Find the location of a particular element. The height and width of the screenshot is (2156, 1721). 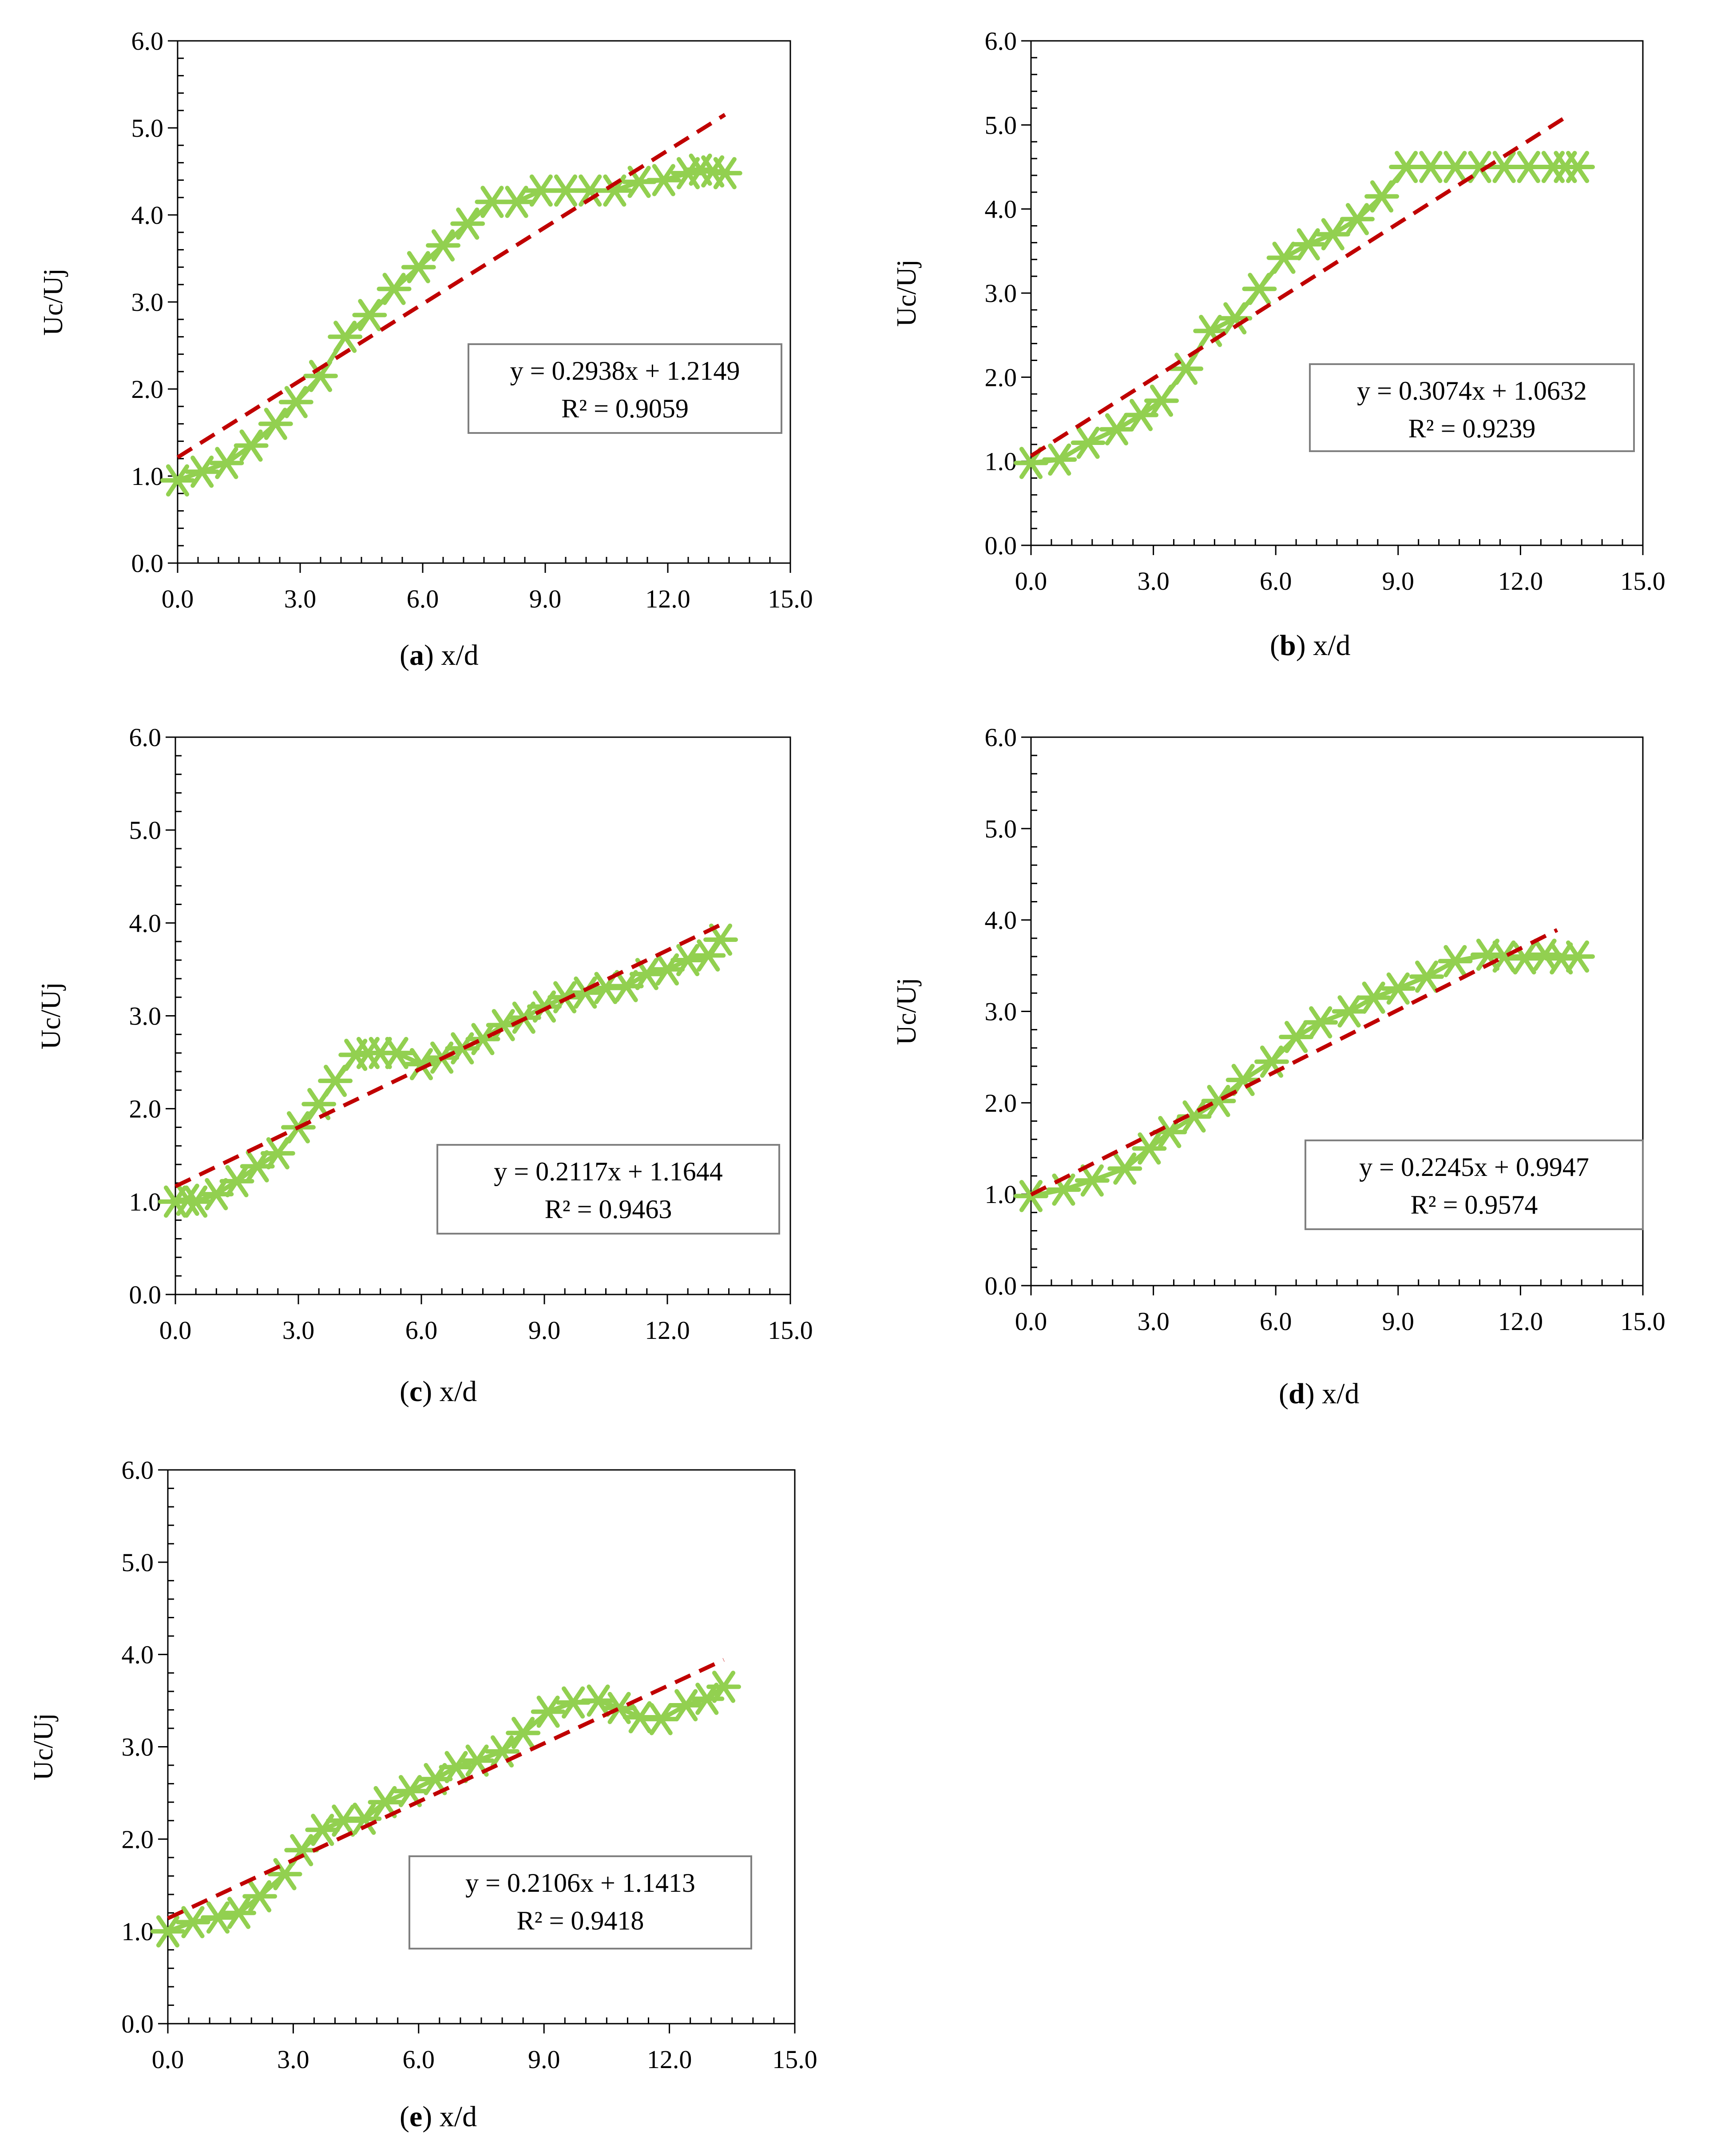

caption-letter-close: ) is located at coordinates (1304, 645).